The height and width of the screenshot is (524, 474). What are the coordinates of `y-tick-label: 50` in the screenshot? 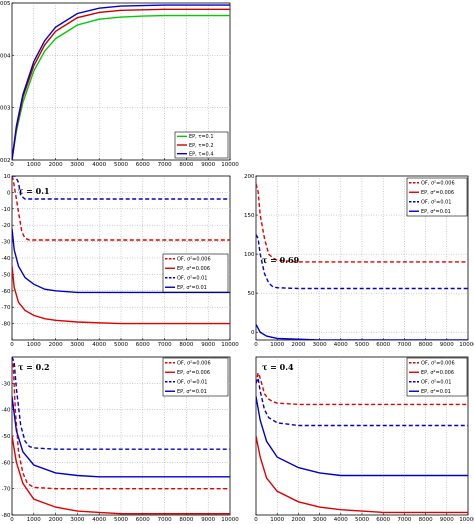 It's located at (251, 294).